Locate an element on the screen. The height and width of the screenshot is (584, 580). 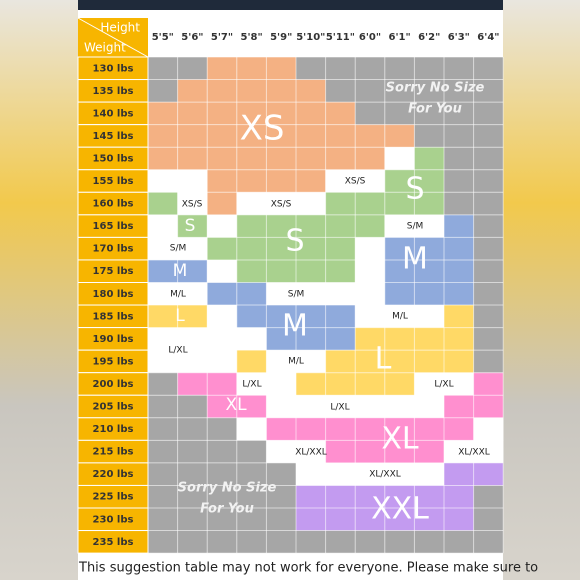
height-header: 5'6" is located at coordinates (192, 37).